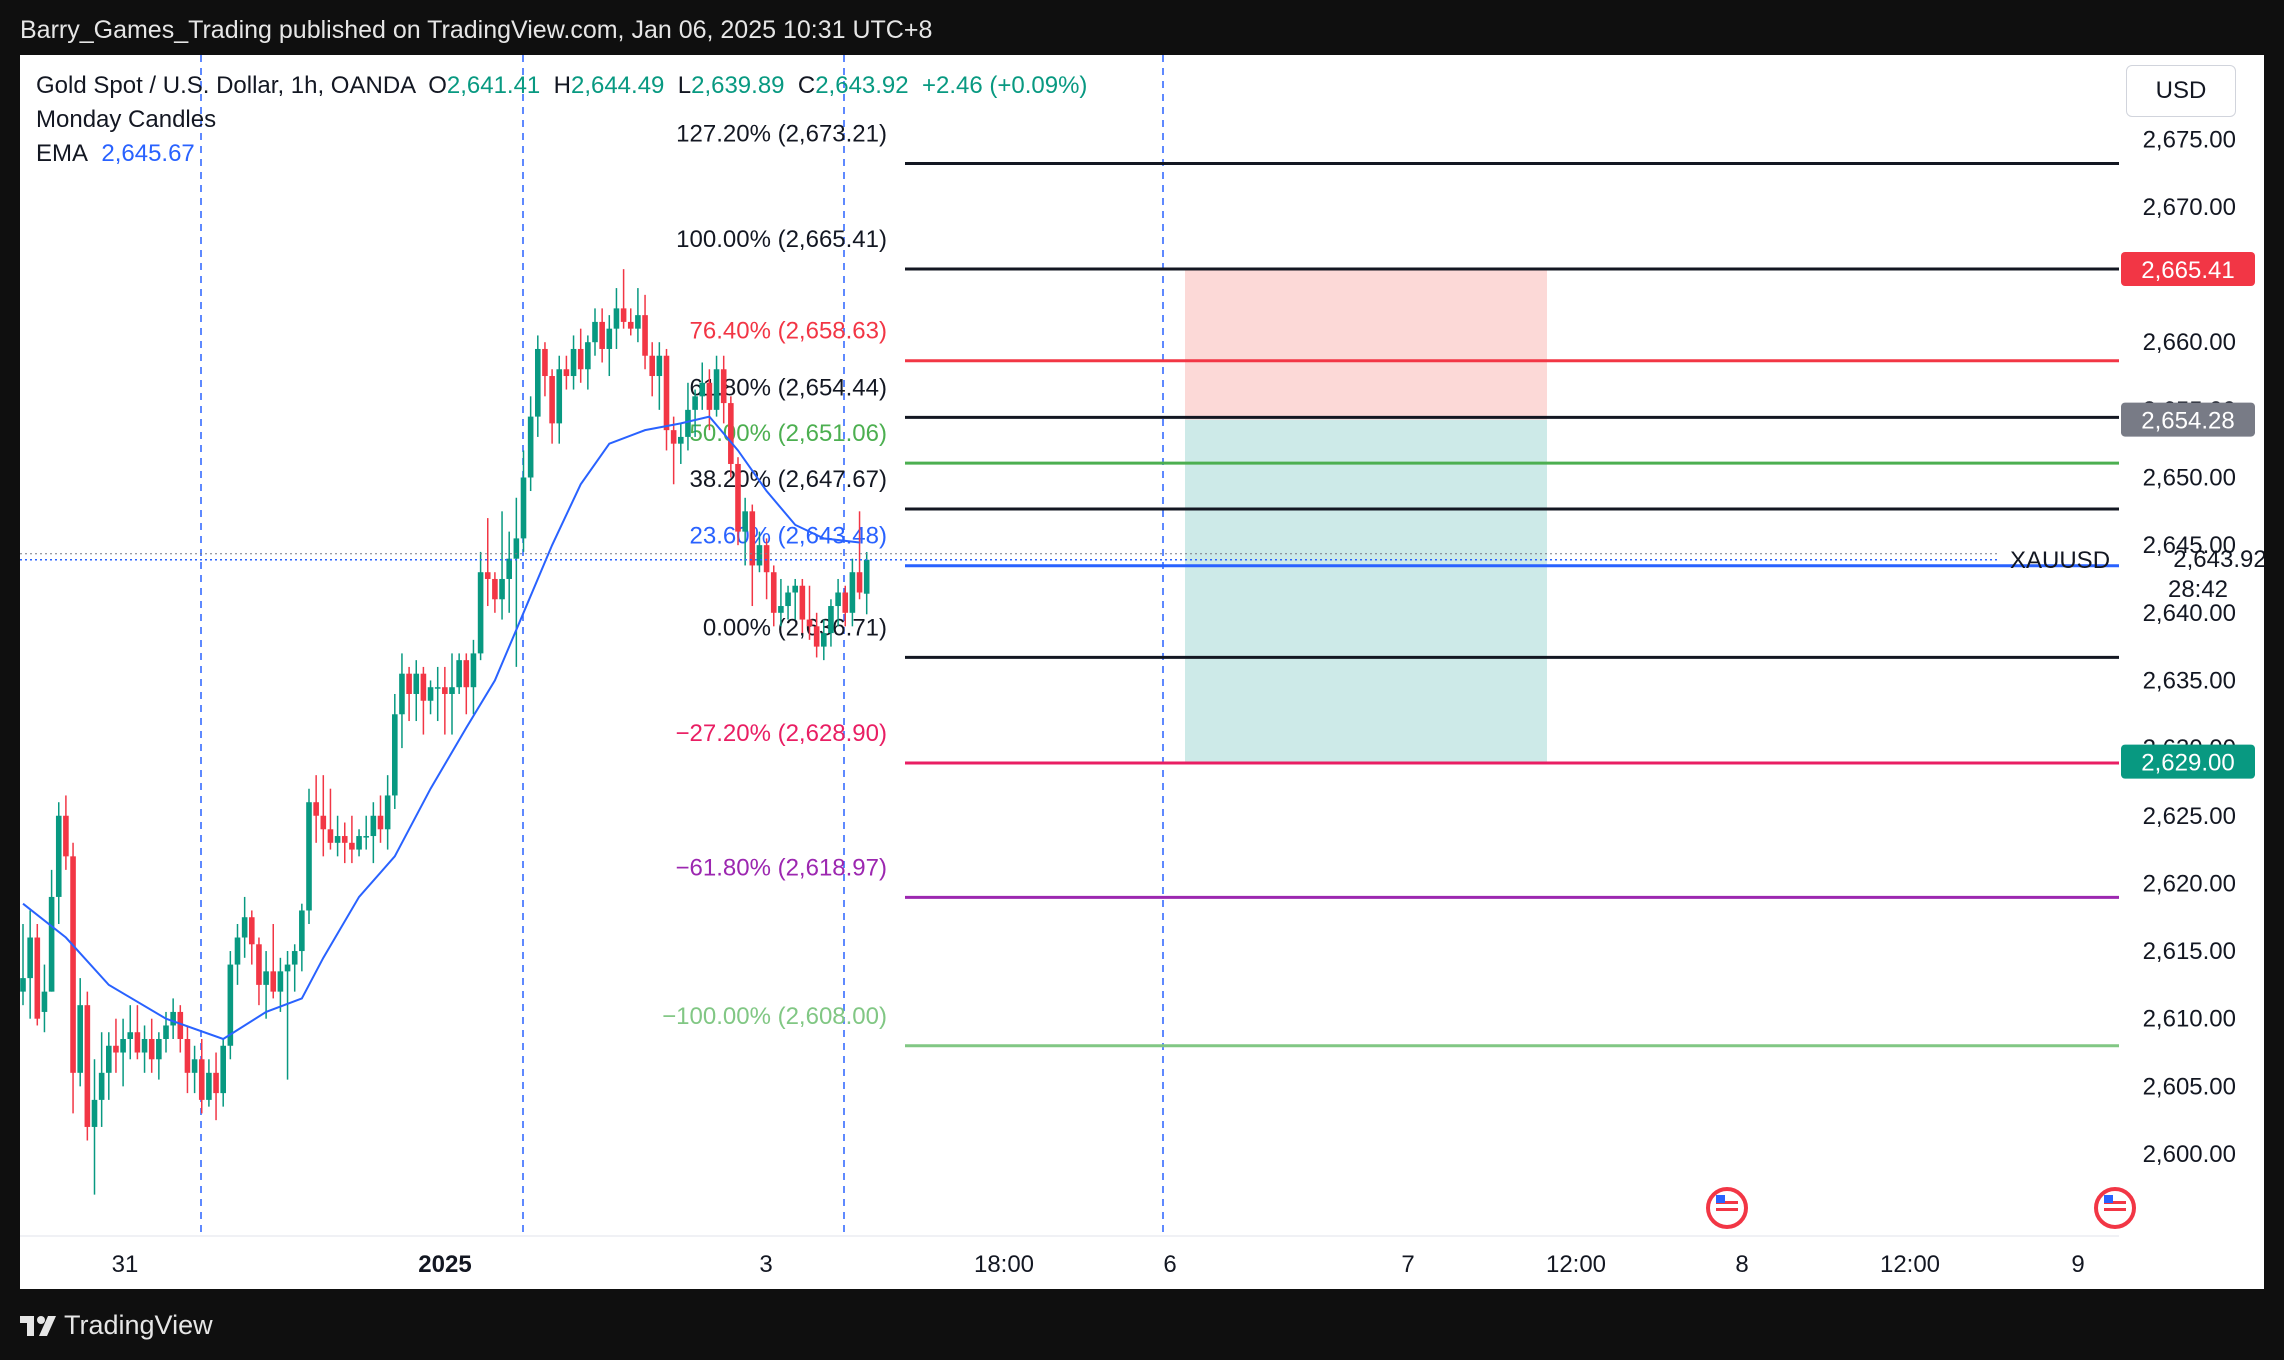 This screenshot has height=1360, width=2284. What do you see at coordinates (2198, 589) in the screenshot?
I see `countdown-text: 28:42` at bounding box center [2198, 589].